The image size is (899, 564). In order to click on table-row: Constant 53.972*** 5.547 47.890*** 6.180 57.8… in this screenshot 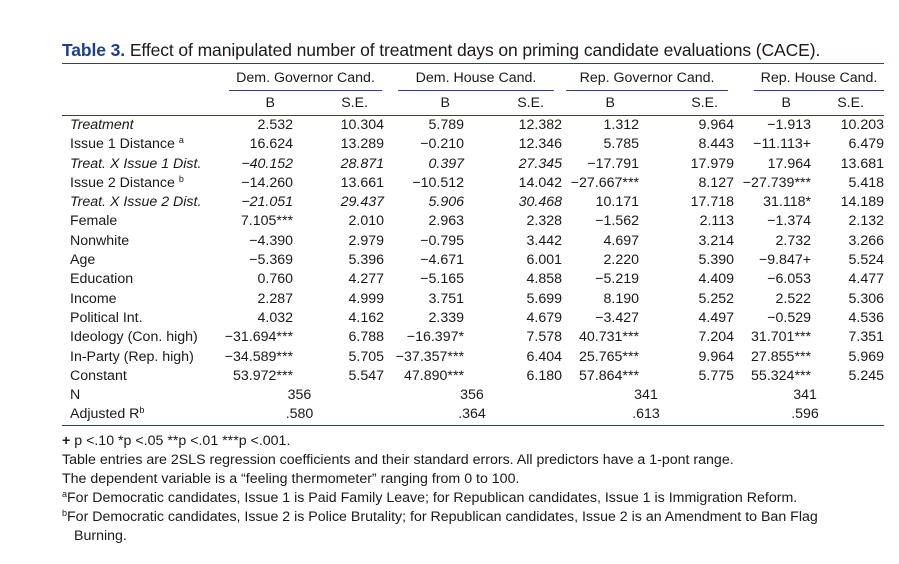, I will do `click(473, 376)`.